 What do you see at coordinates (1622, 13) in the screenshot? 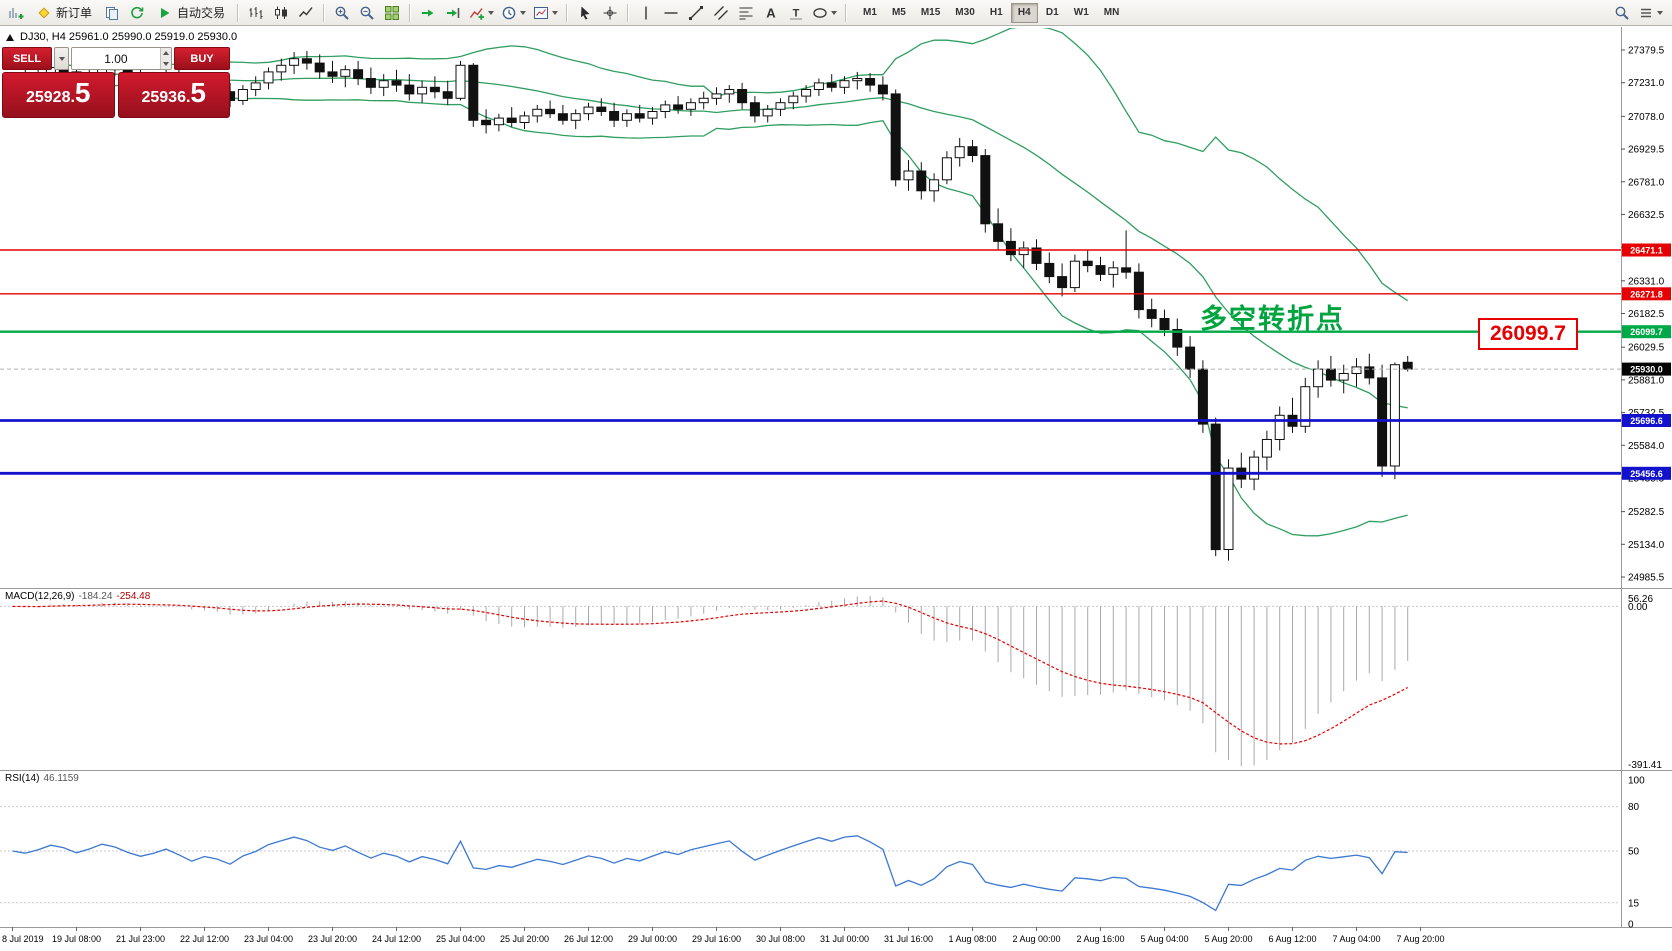
I see `search-button` at bounding box center [1622, 13].